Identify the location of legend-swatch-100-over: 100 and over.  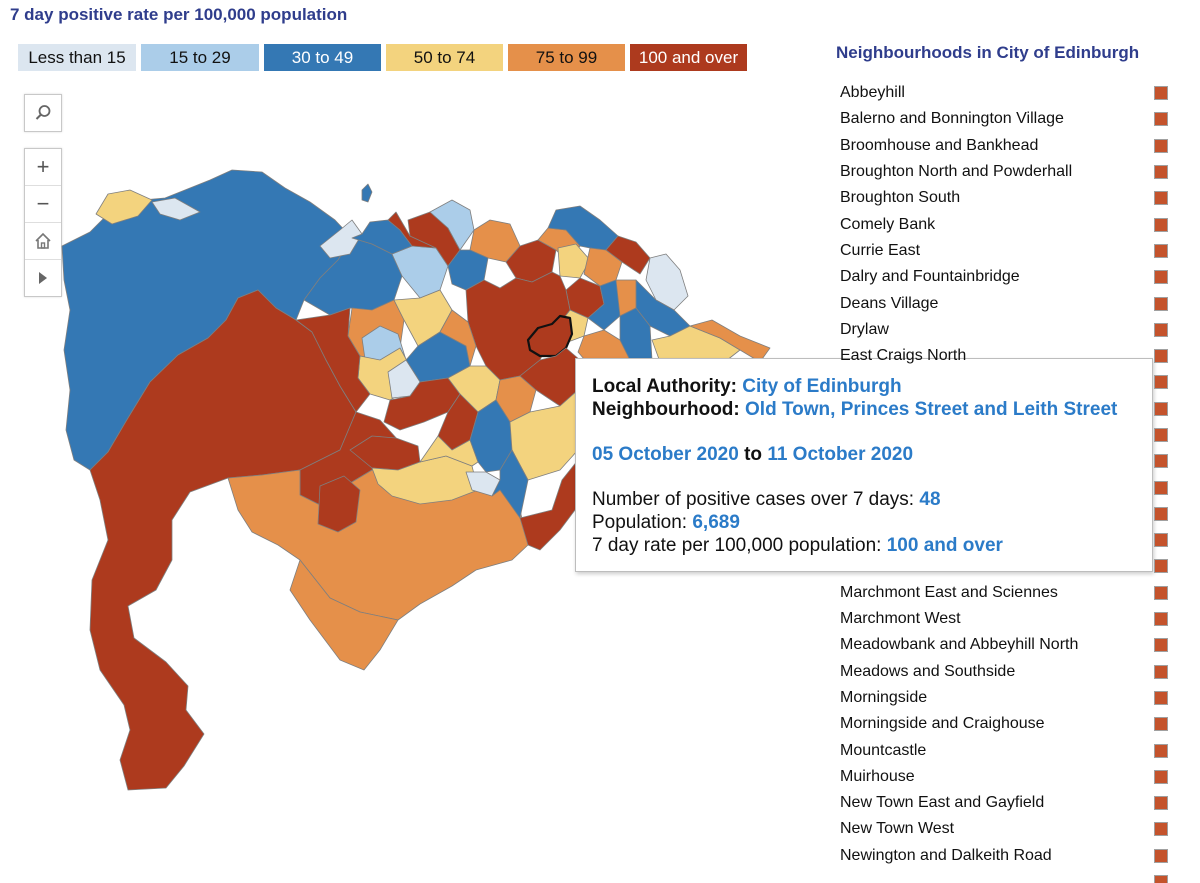
(688, 57).